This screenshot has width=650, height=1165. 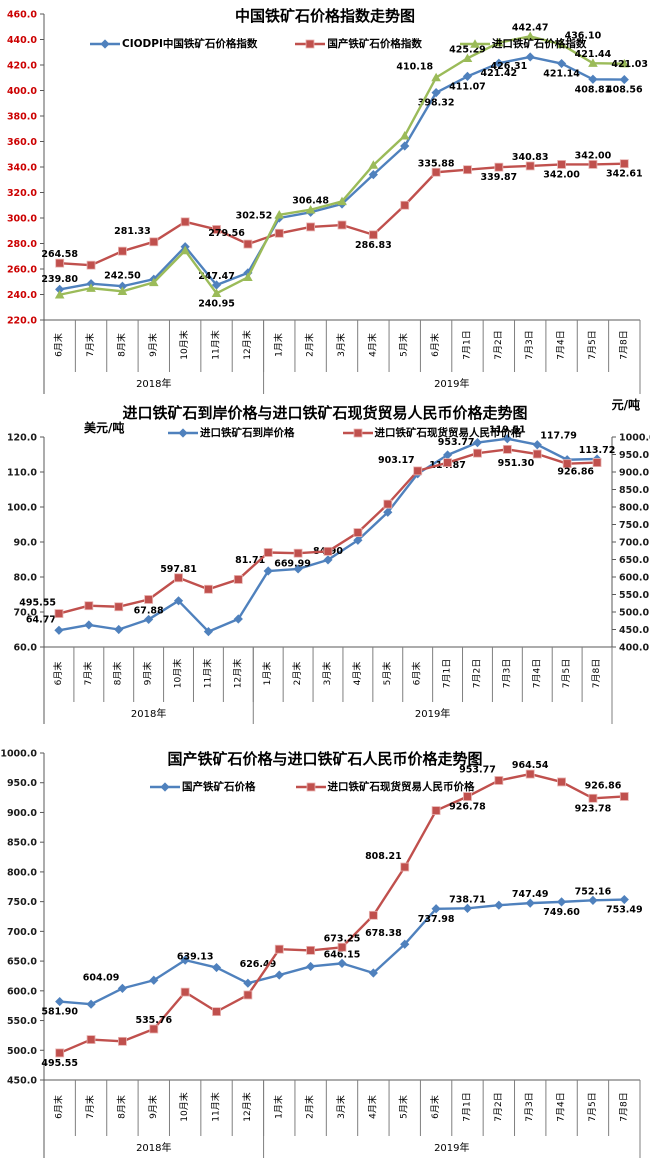 I want to click on y-axis-tick-label: 120.0, so click(x=22, y=438).